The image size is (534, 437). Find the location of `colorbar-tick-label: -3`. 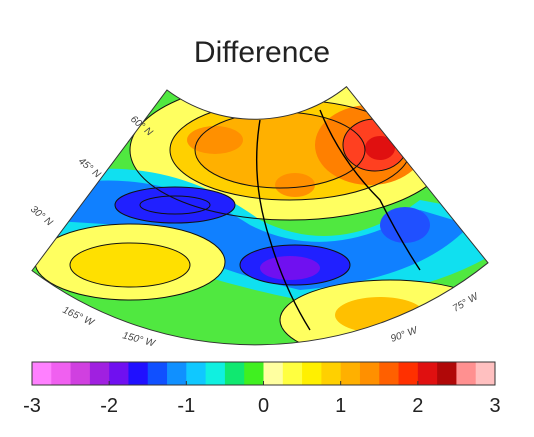

colorbar-tick-label: -3 is located at coordinates (32, 406).